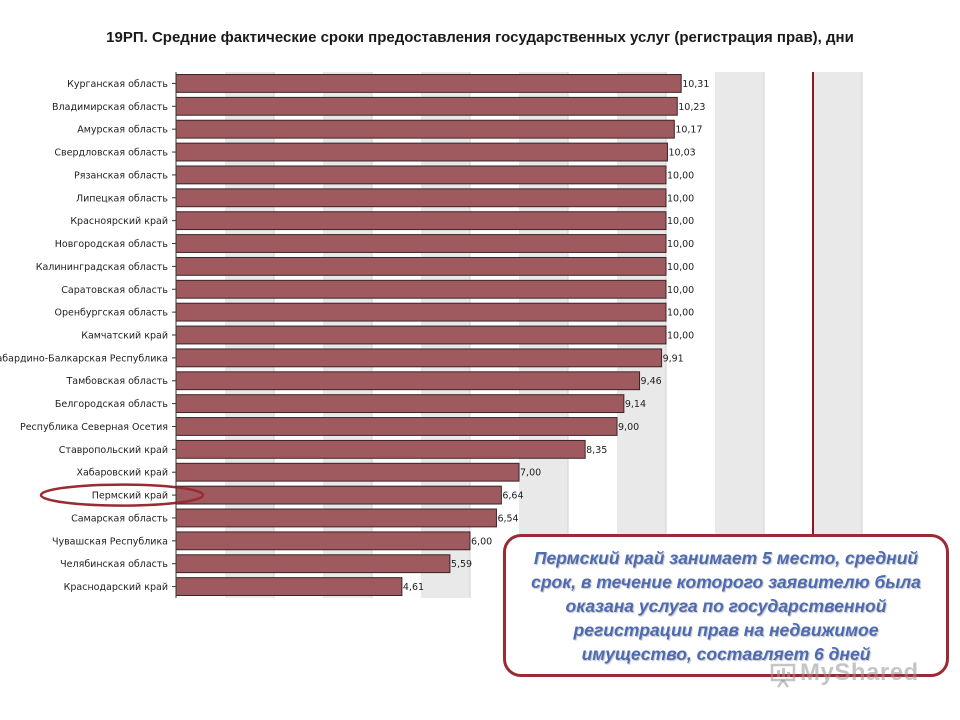  I want to click on category-label: Рязанская область, so click(121, 175).